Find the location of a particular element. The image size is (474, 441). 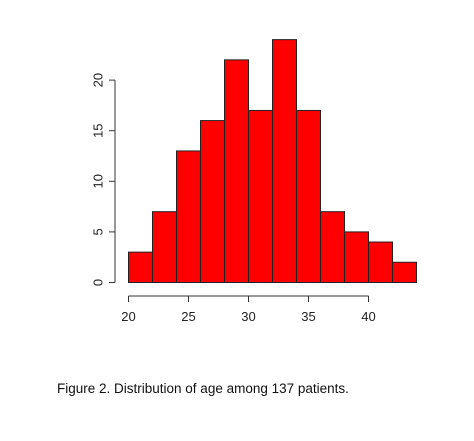

y-tick-label-20: 20 is located at coordinates (97, 80).